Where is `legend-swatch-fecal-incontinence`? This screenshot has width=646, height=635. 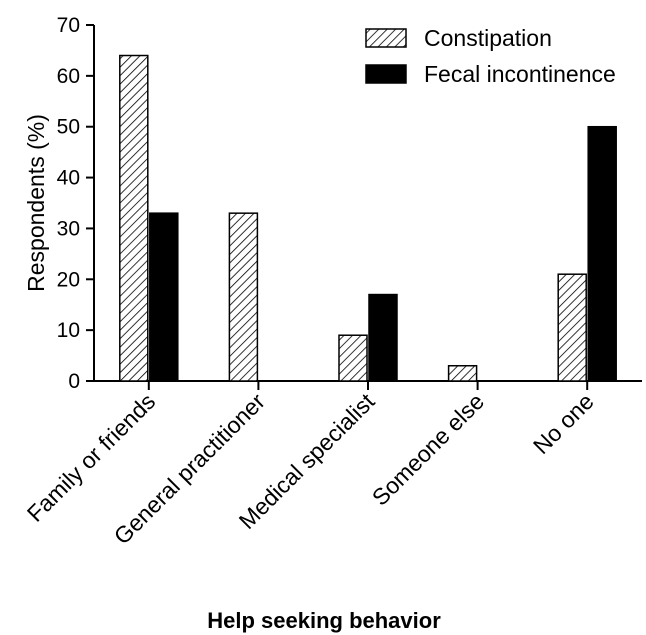 legend-swatch-fecal-incontinence is located at coordinates (386, 74).